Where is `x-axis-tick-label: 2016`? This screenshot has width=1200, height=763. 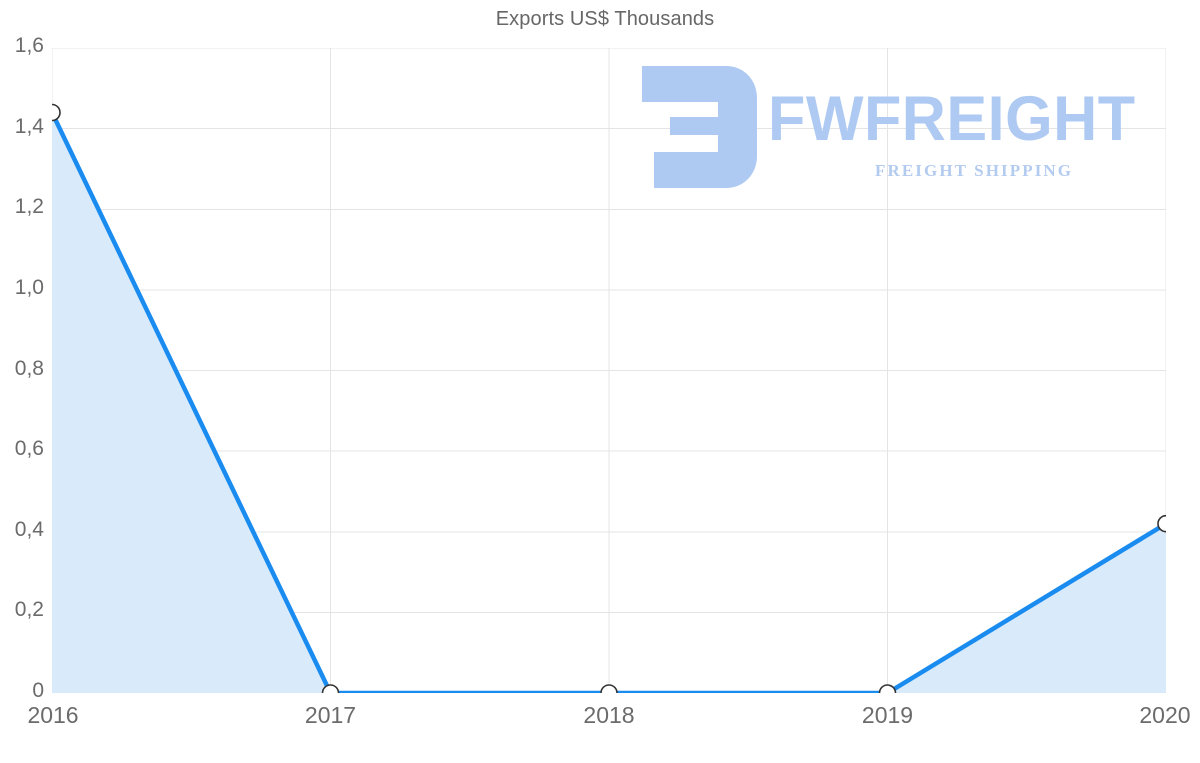 x-axis-tick-label: 2016 is located at coordinates (53, 715).